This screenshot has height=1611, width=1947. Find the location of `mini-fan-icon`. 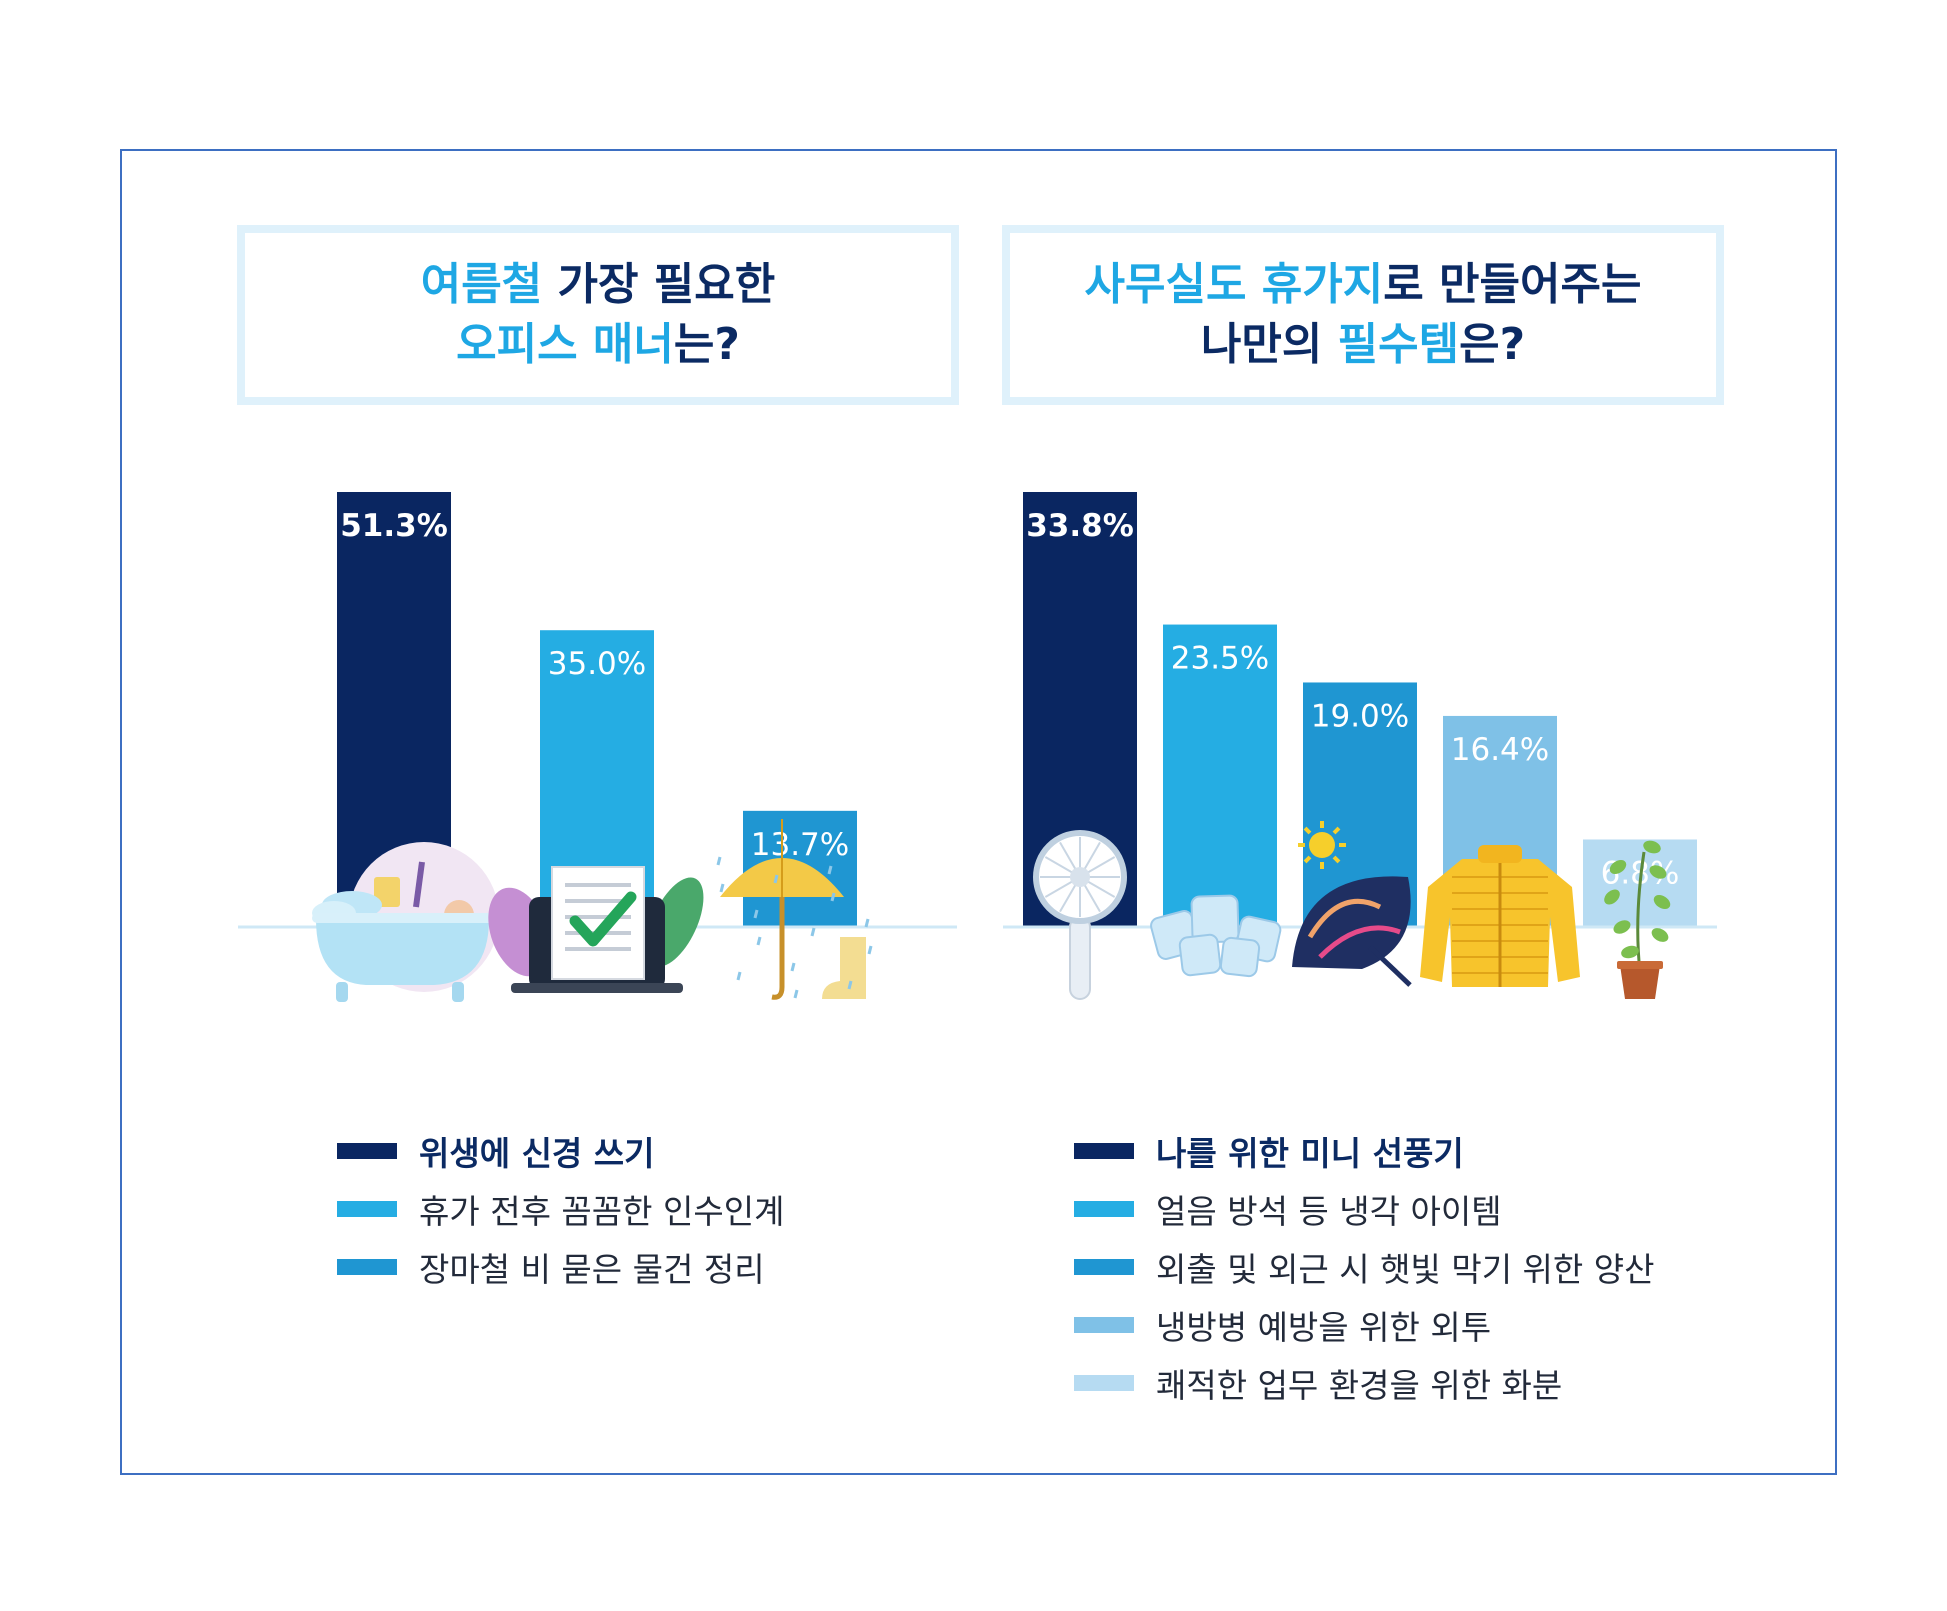

mini-fan-icon is located at coordinates (1080, 915).